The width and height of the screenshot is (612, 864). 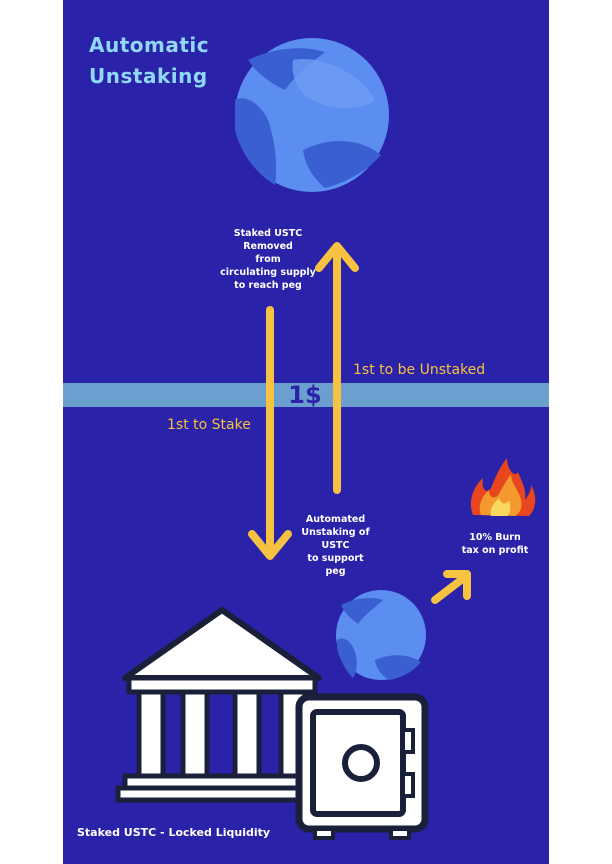 I want to click on peg-band, so click(x=306, y=395).